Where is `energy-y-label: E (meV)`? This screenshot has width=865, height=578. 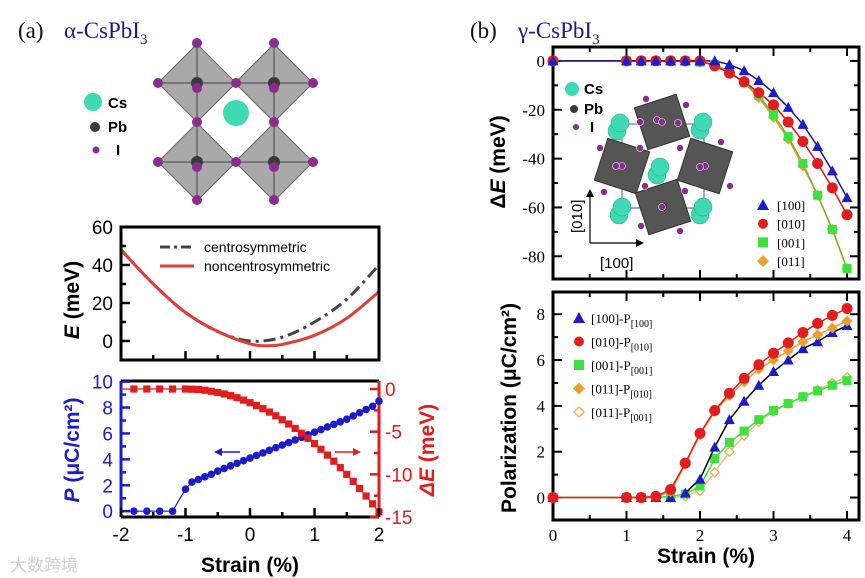
energy-y-label: E (meV) is located at coordinates (72, 300).